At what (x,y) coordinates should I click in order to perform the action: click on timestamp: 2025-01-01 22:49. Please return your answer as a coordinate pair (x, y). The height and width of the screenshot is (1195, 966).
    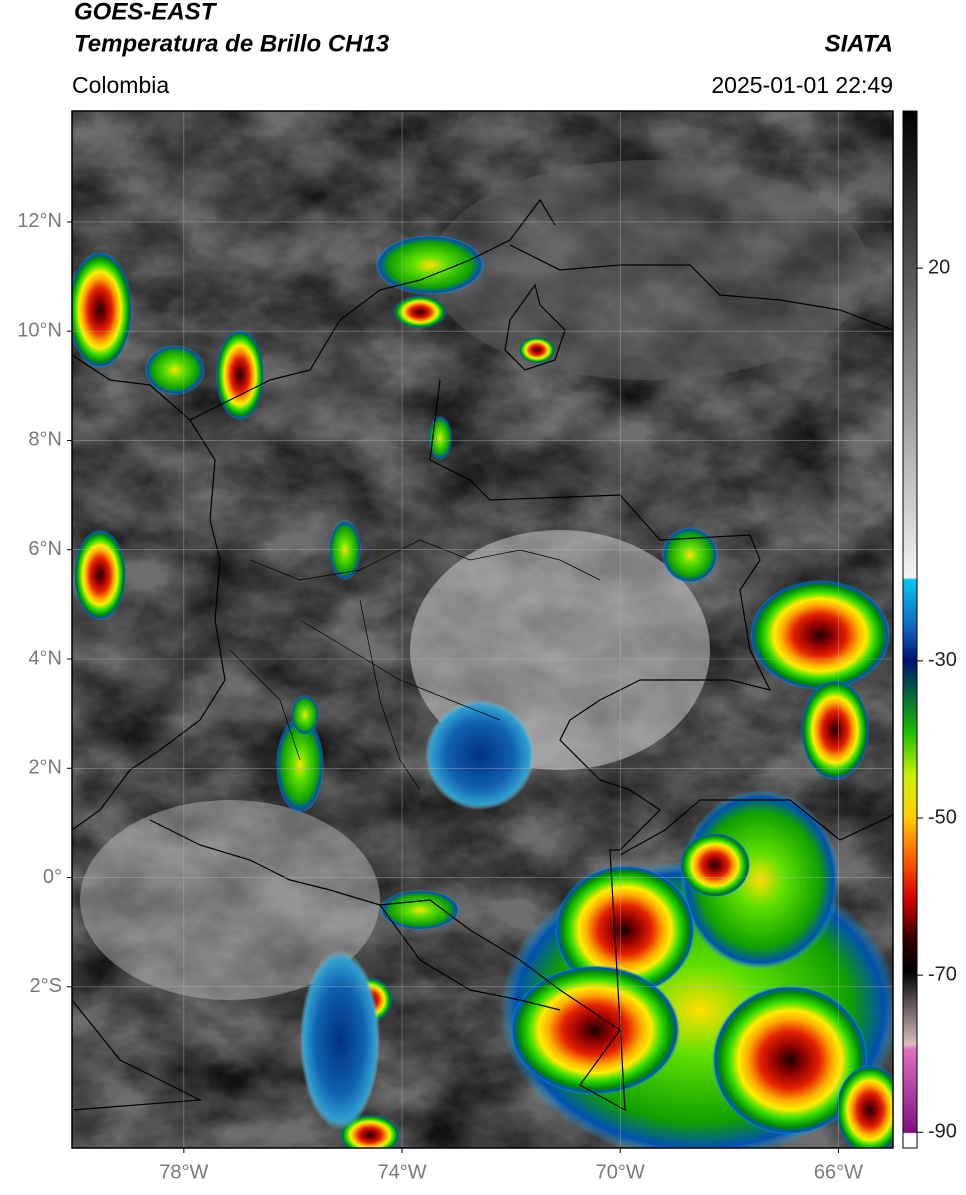
    Looking at the image, I should click on (802, 85).